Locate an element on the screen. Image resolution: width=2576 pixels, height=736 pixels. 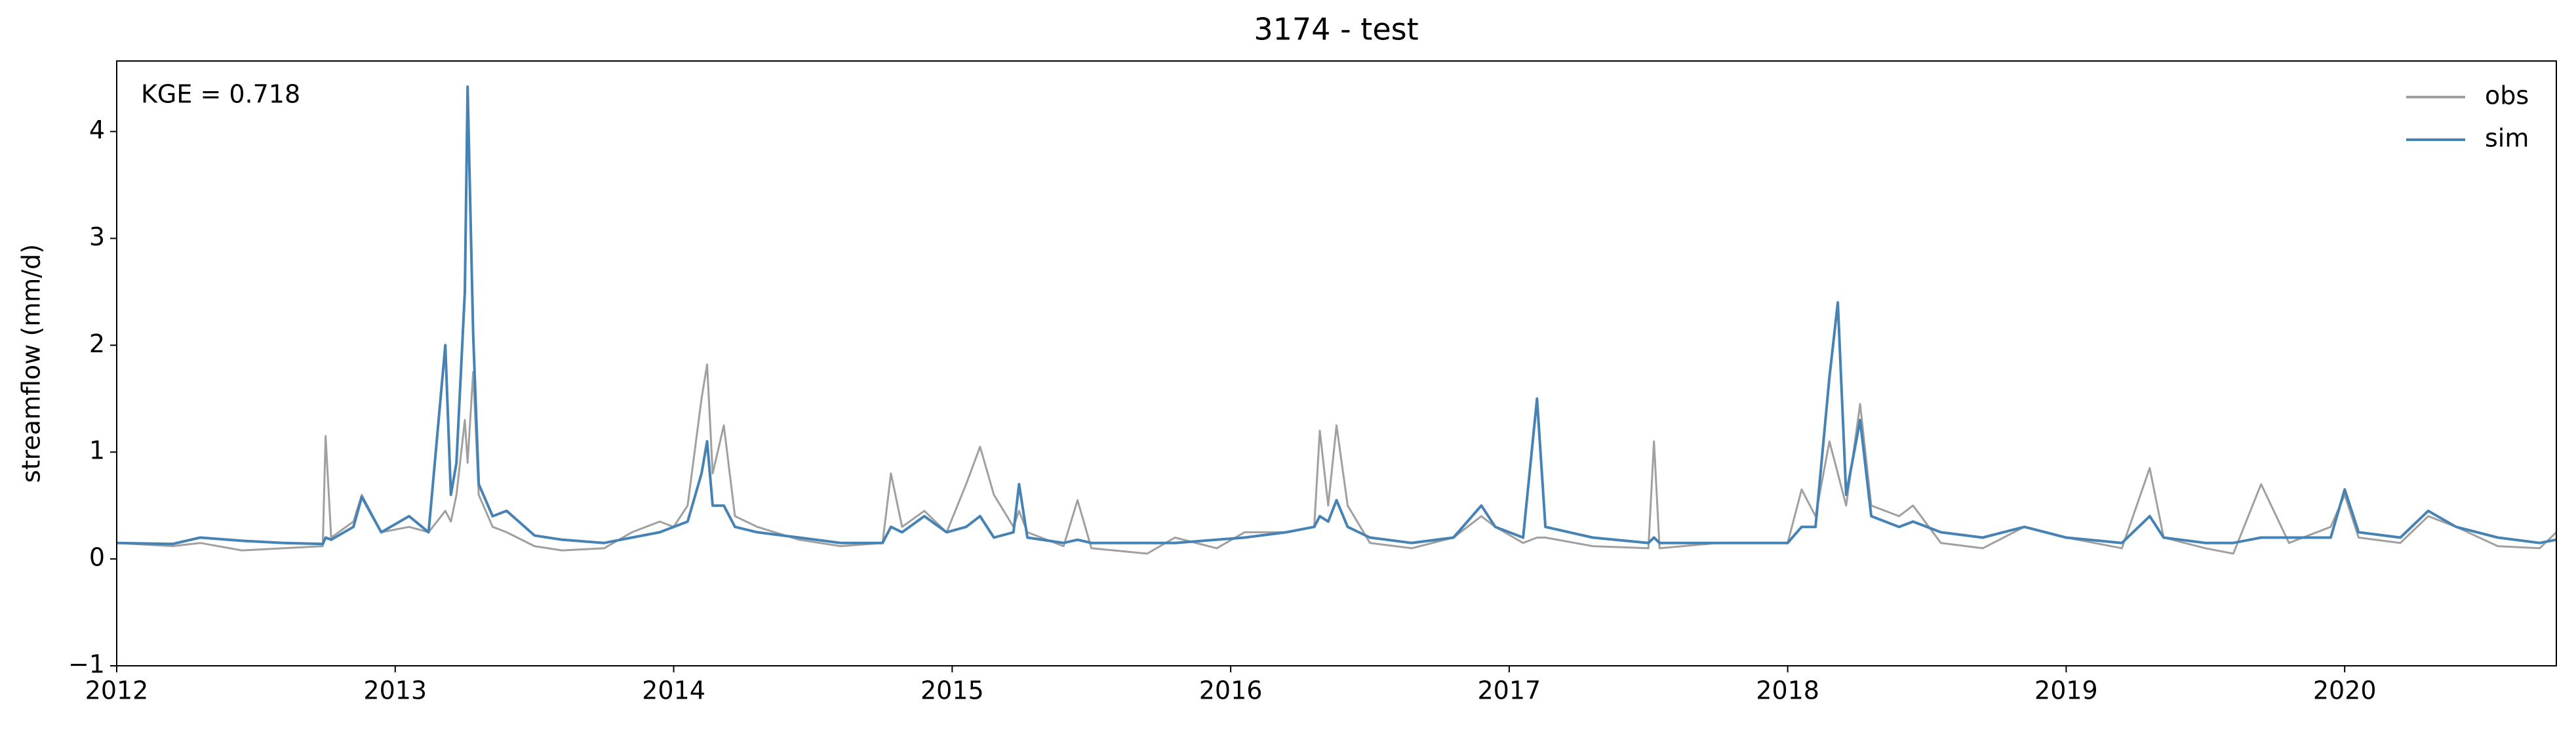
x-tick-label: 2018 is located at coordinates (1787, 690).